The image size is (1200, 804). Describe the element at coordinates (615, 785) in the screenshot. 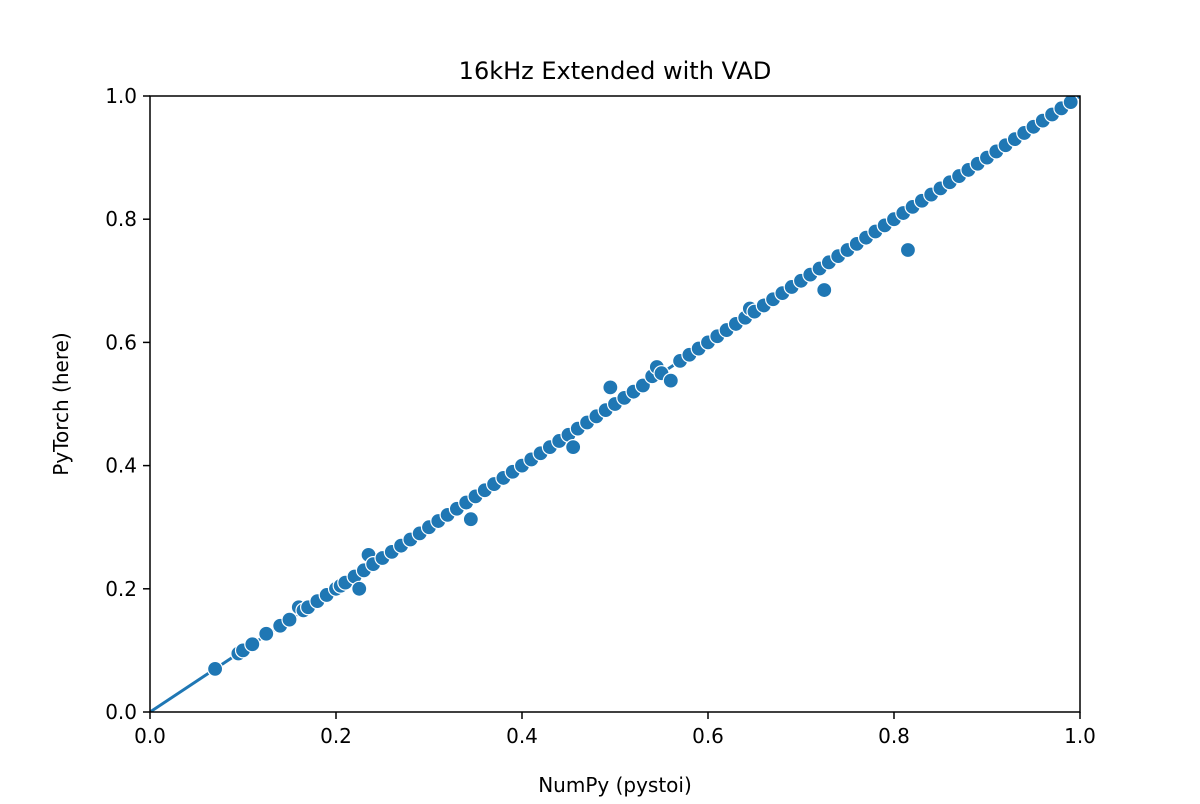

I see `x-axis-label: NumPy (pystoi)` at that location.